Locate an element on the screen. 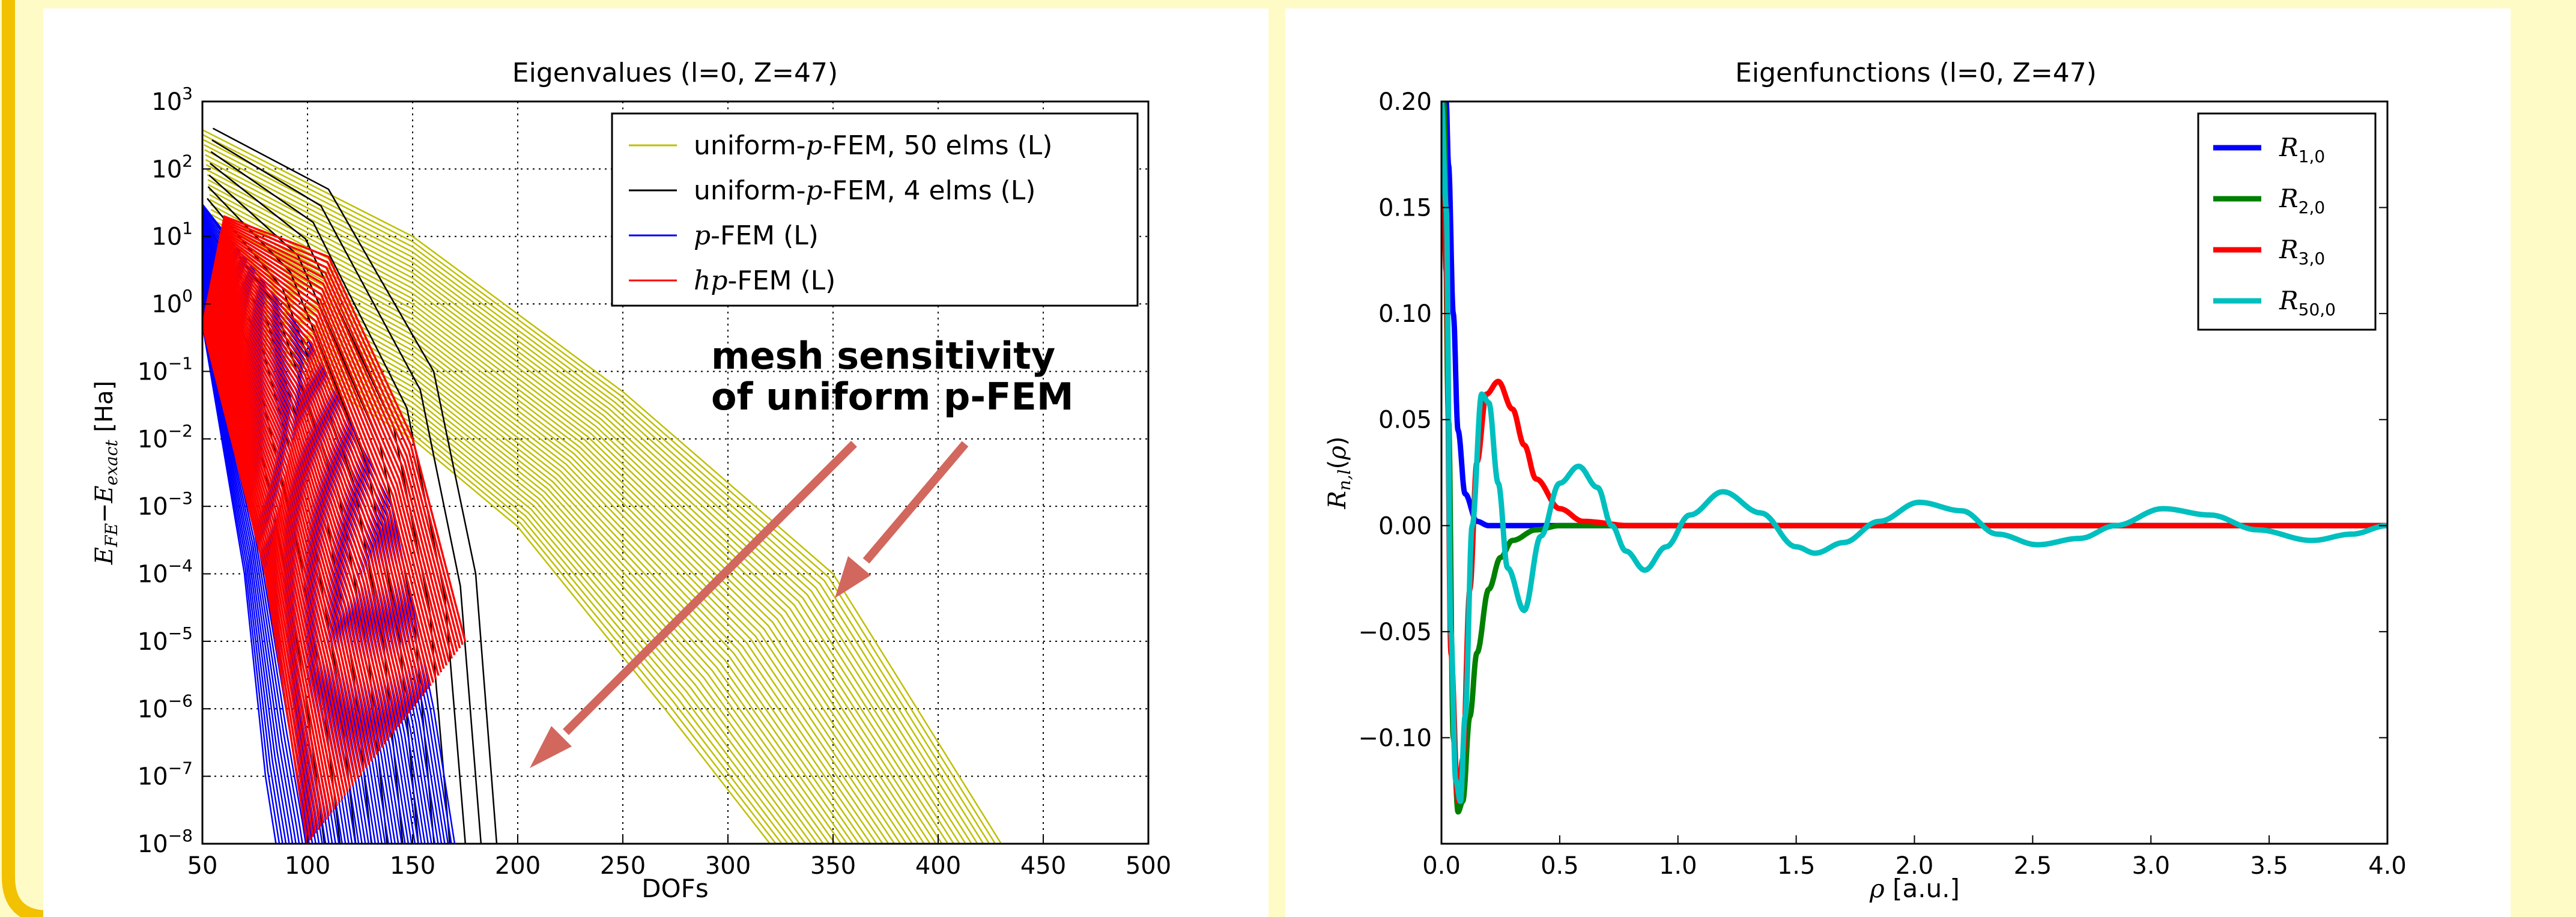 This screenshot has height=917, width=2576. x-tick-label: 500 is located at coordinates (1148, 866).